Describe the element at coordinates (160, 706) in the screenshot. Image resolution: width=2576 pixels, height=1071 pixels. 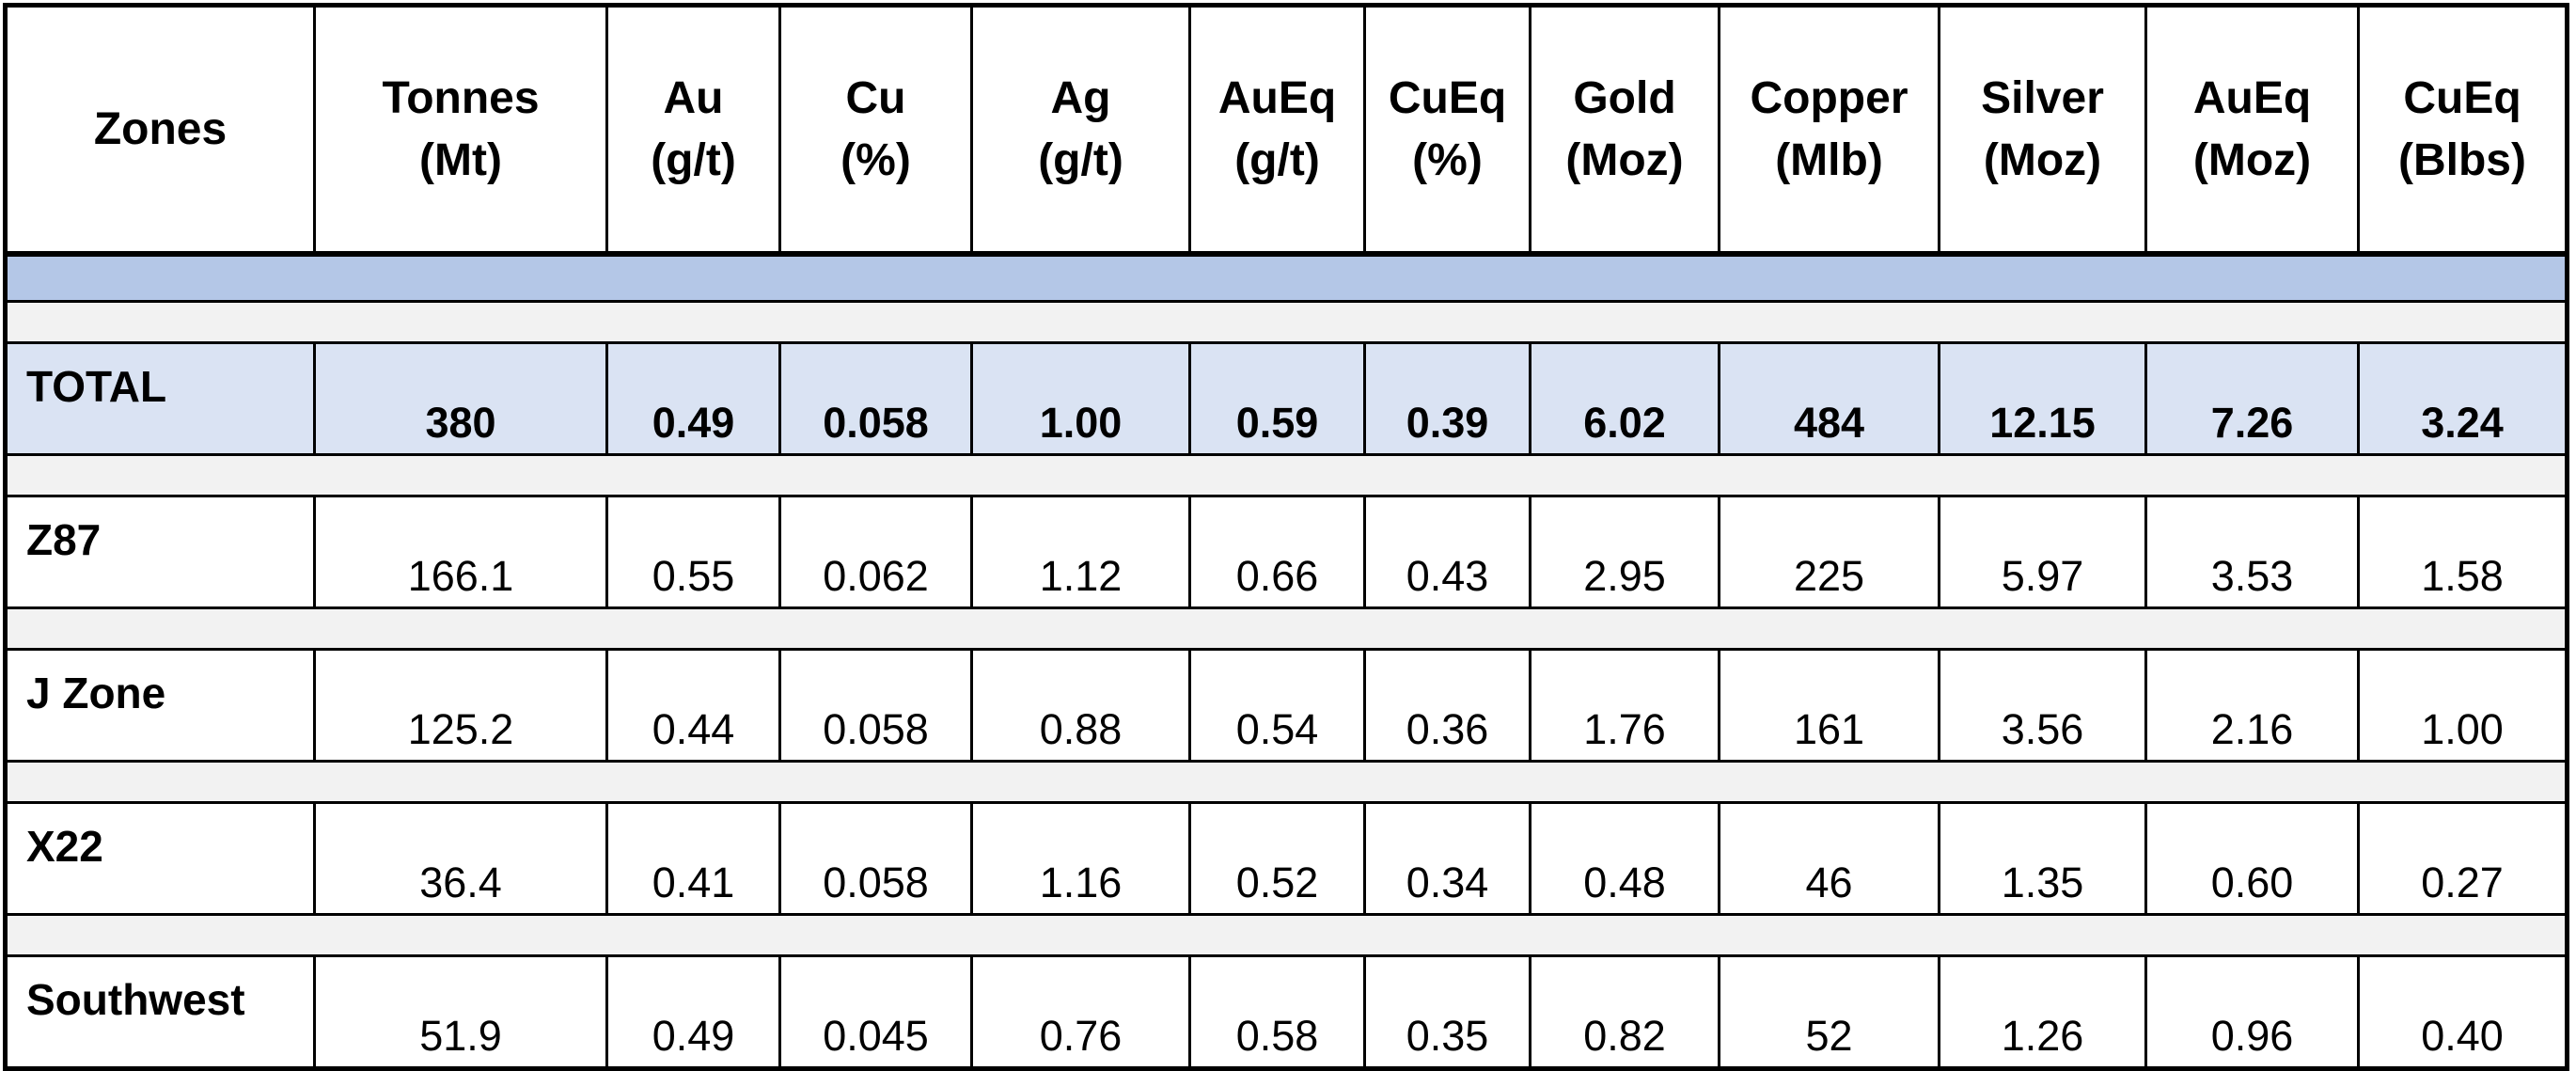
I see `zone-cell: J Zone` at that location.